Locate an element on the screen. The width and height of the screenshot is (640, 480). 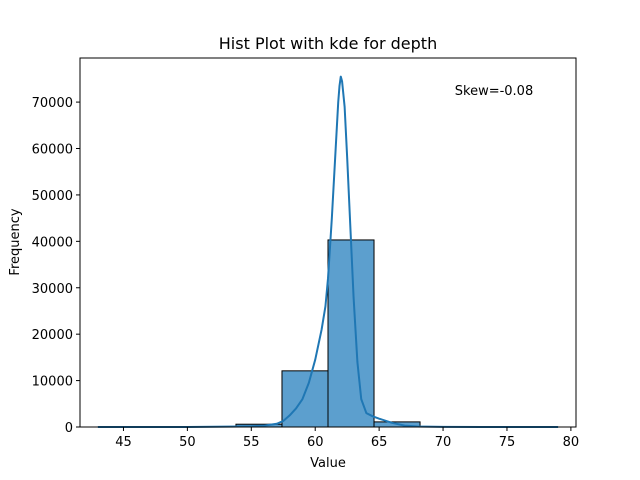
x-tick-label-80: 80 is located at coordinates (571, 442).